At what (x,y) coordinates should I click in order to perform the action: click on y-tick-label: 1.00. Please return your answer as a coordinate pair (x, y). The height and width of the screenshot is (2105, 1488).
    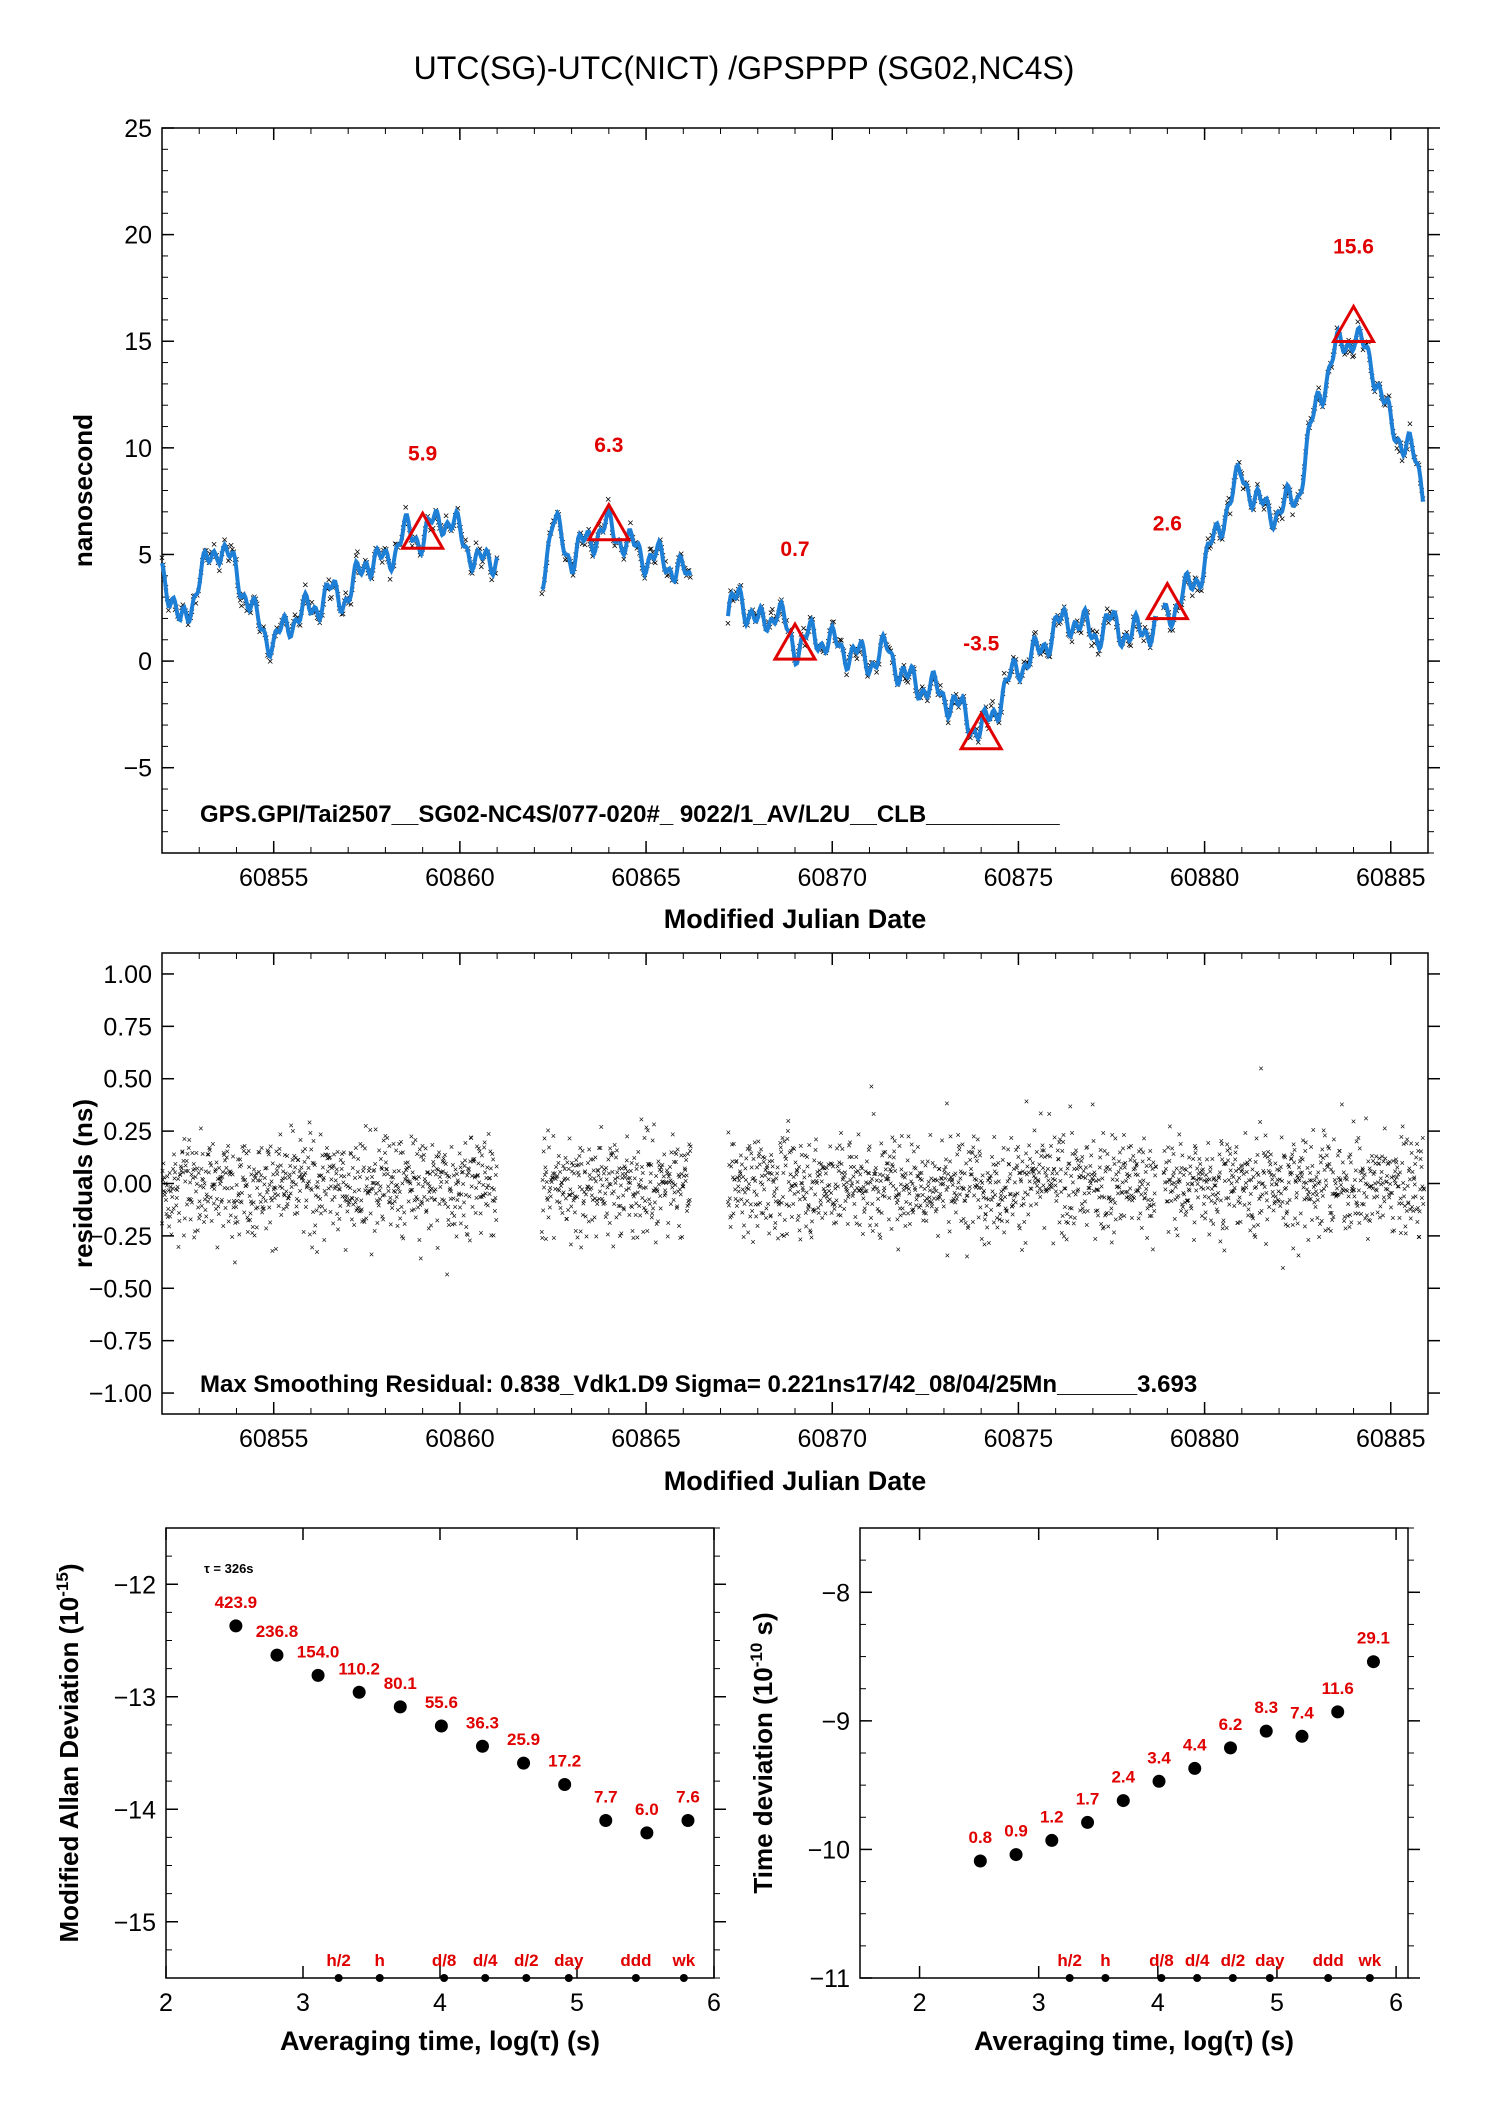
    Looking at the image, I should click on (127, 975).